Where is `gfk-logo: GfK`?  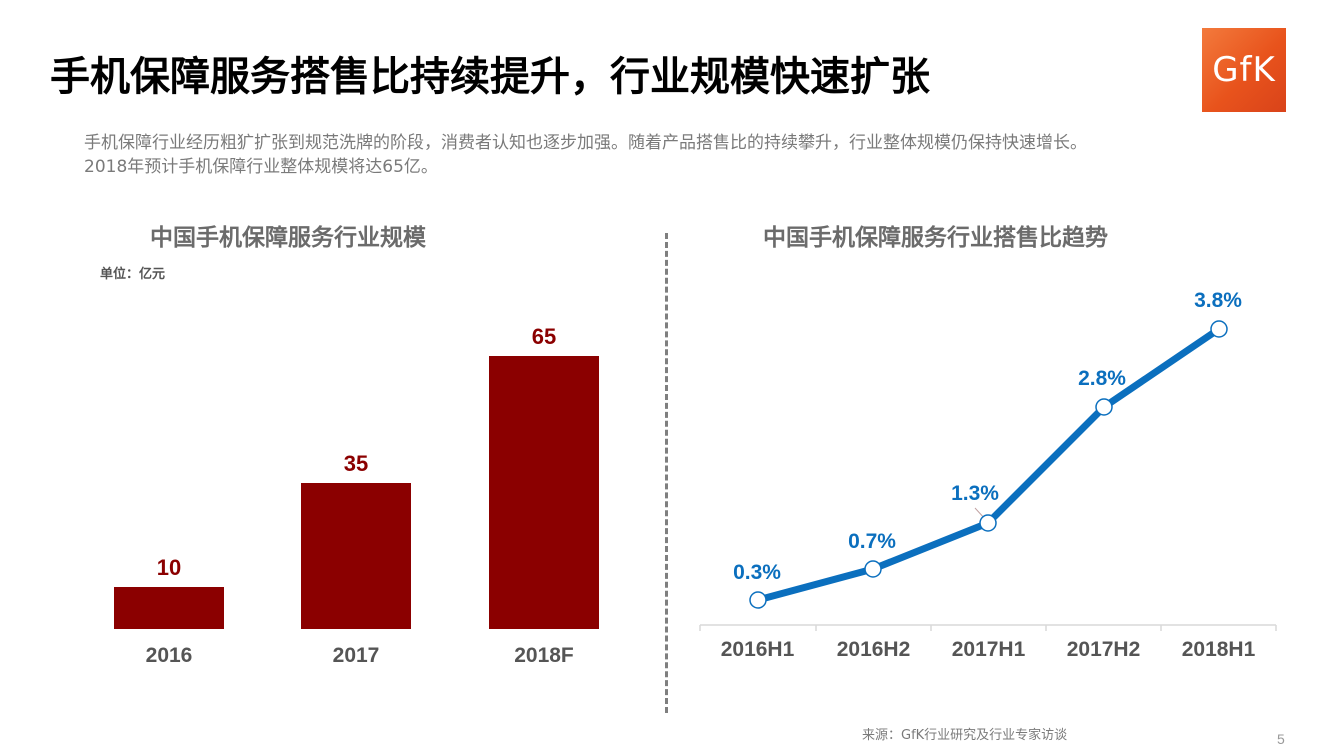 gfk-logo: GfK is located at coordinates (1244, 70).